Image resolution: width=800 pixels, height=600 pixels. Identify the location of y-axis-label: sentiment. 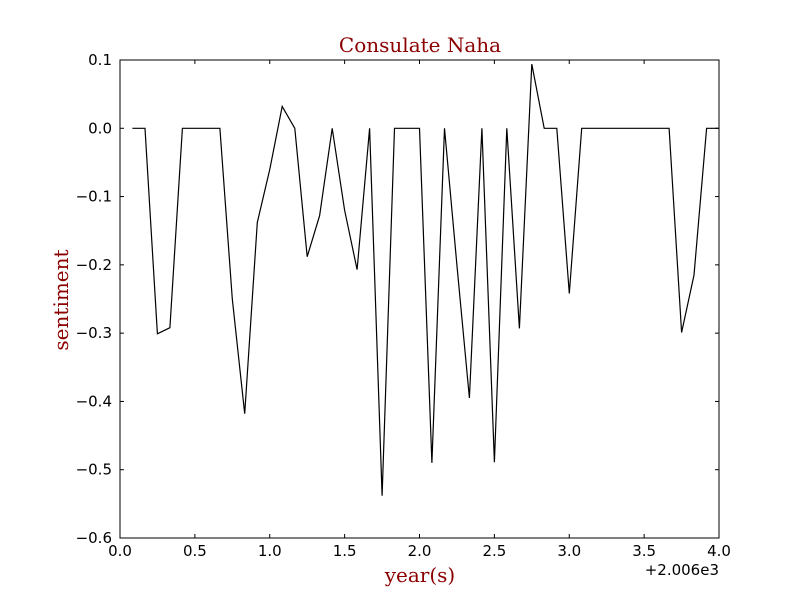
(61, 299).